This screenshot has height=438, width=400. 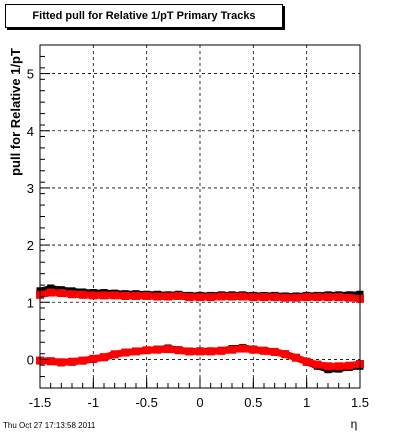 I want to click on x-tick-label: -0.5, so click(x=146, y=402).